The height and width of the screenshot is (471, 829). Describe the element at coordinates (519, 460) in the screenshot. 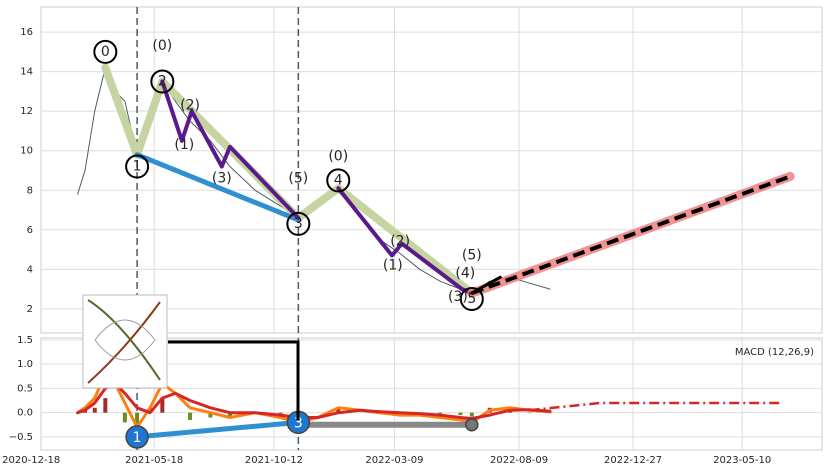

I see `x-tick-label: 2022-08-09` at that location.